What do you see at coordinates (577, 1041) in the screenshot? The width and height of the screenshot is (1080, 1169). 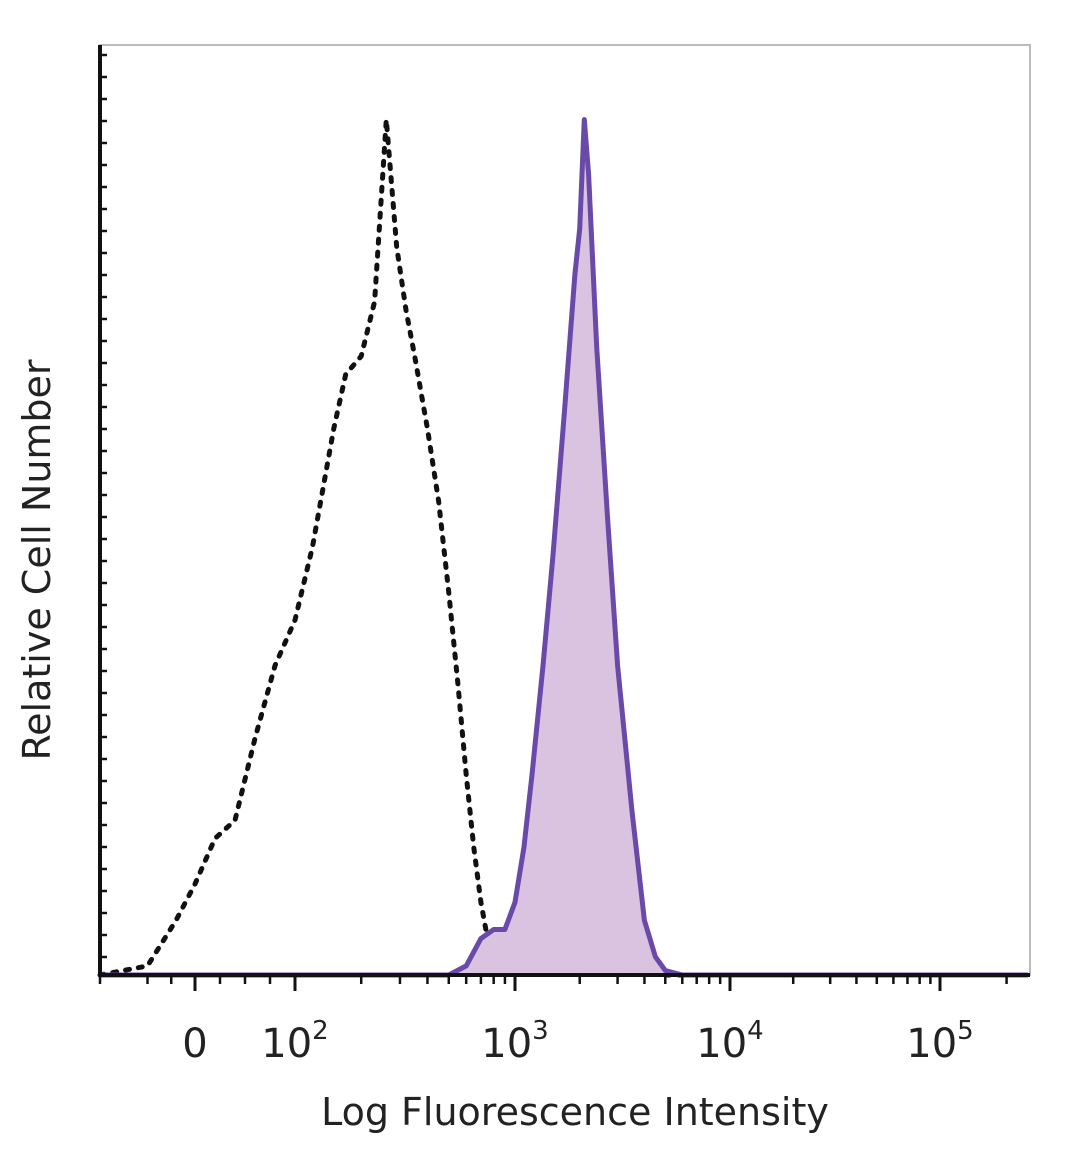 I see `x-tick-labels: 0 10² 10³ 10⁴ 10⁵` at bounding box center [577, 1041].